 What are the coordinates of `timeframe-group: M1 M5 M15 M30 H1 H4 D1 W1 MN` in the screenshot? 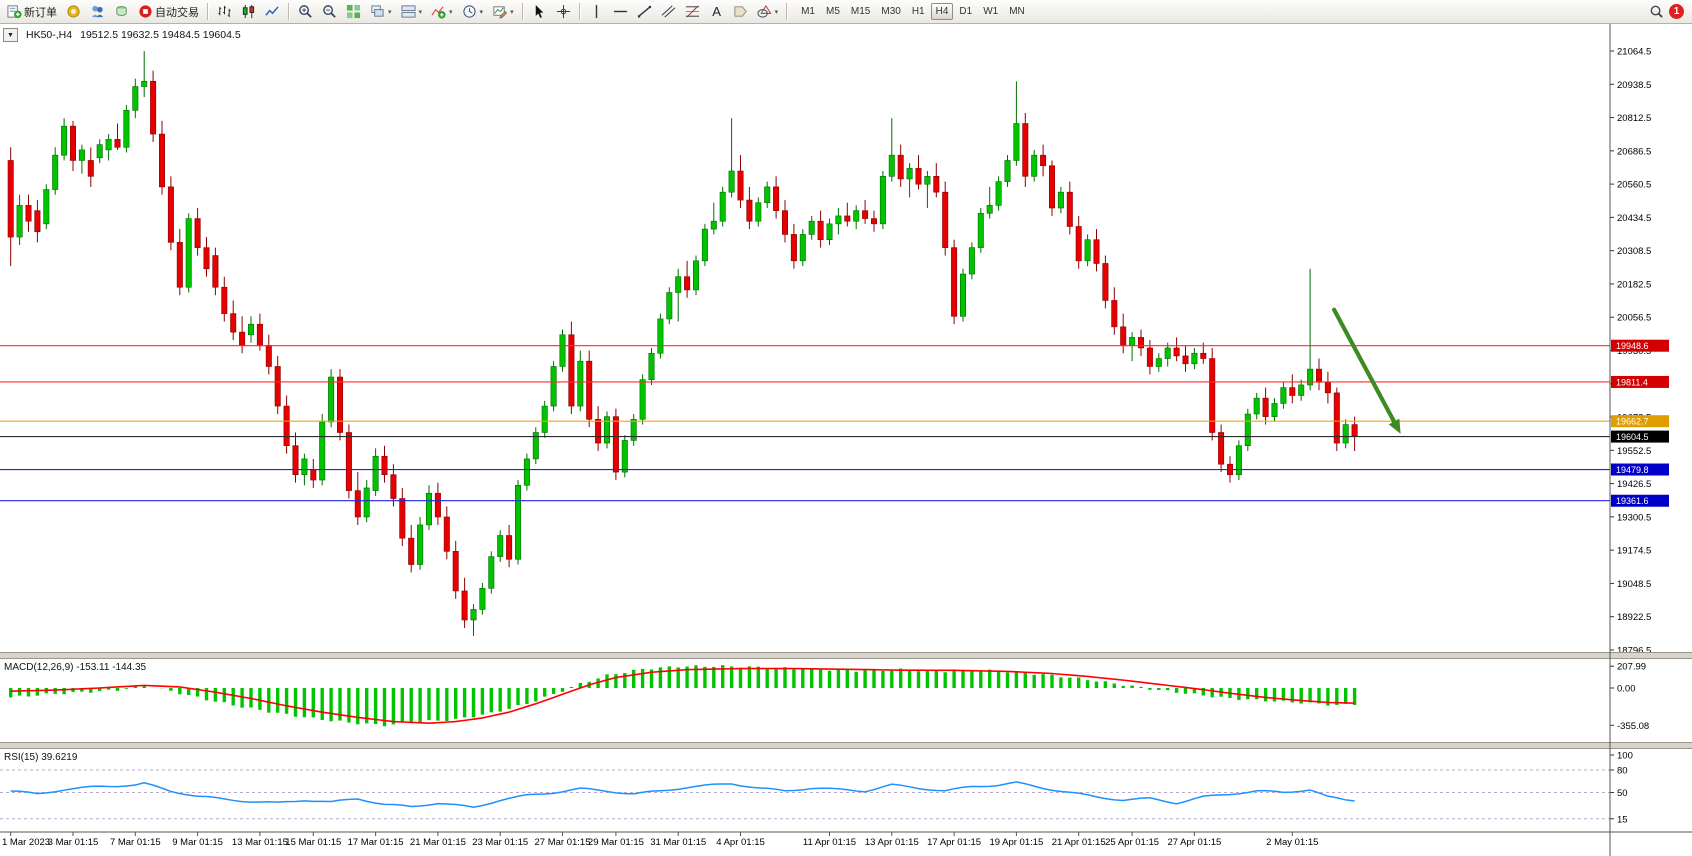 It's located at (913, 11).